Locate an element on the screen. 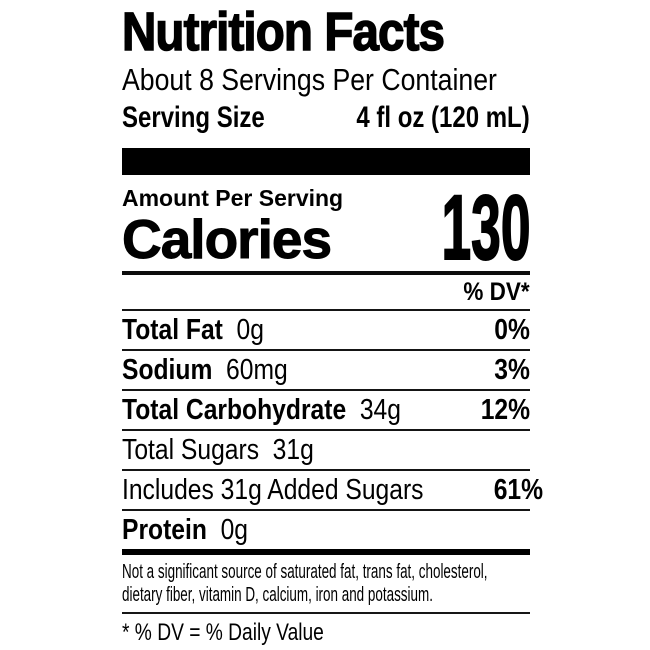  nutrient-dv: 61% is located at coordinates (518, 489).